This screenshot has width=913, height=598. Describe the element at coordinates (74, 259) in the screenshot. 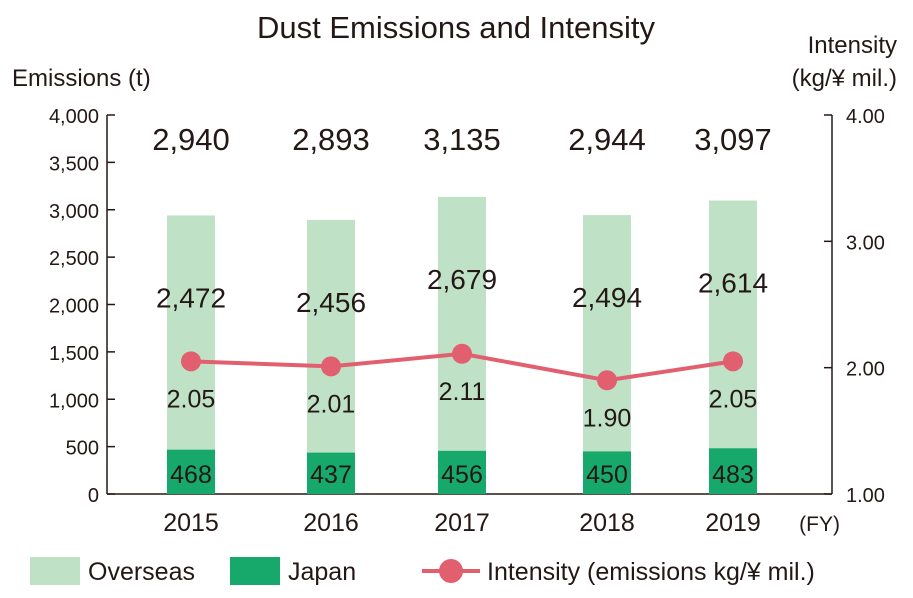

I see `left-tick-label: 2,500` at that location.